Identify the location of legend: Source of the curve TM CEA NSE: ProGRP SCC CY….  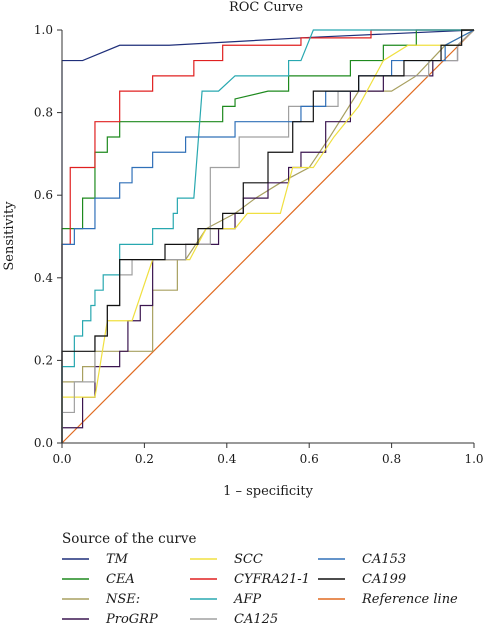
(260, 579).